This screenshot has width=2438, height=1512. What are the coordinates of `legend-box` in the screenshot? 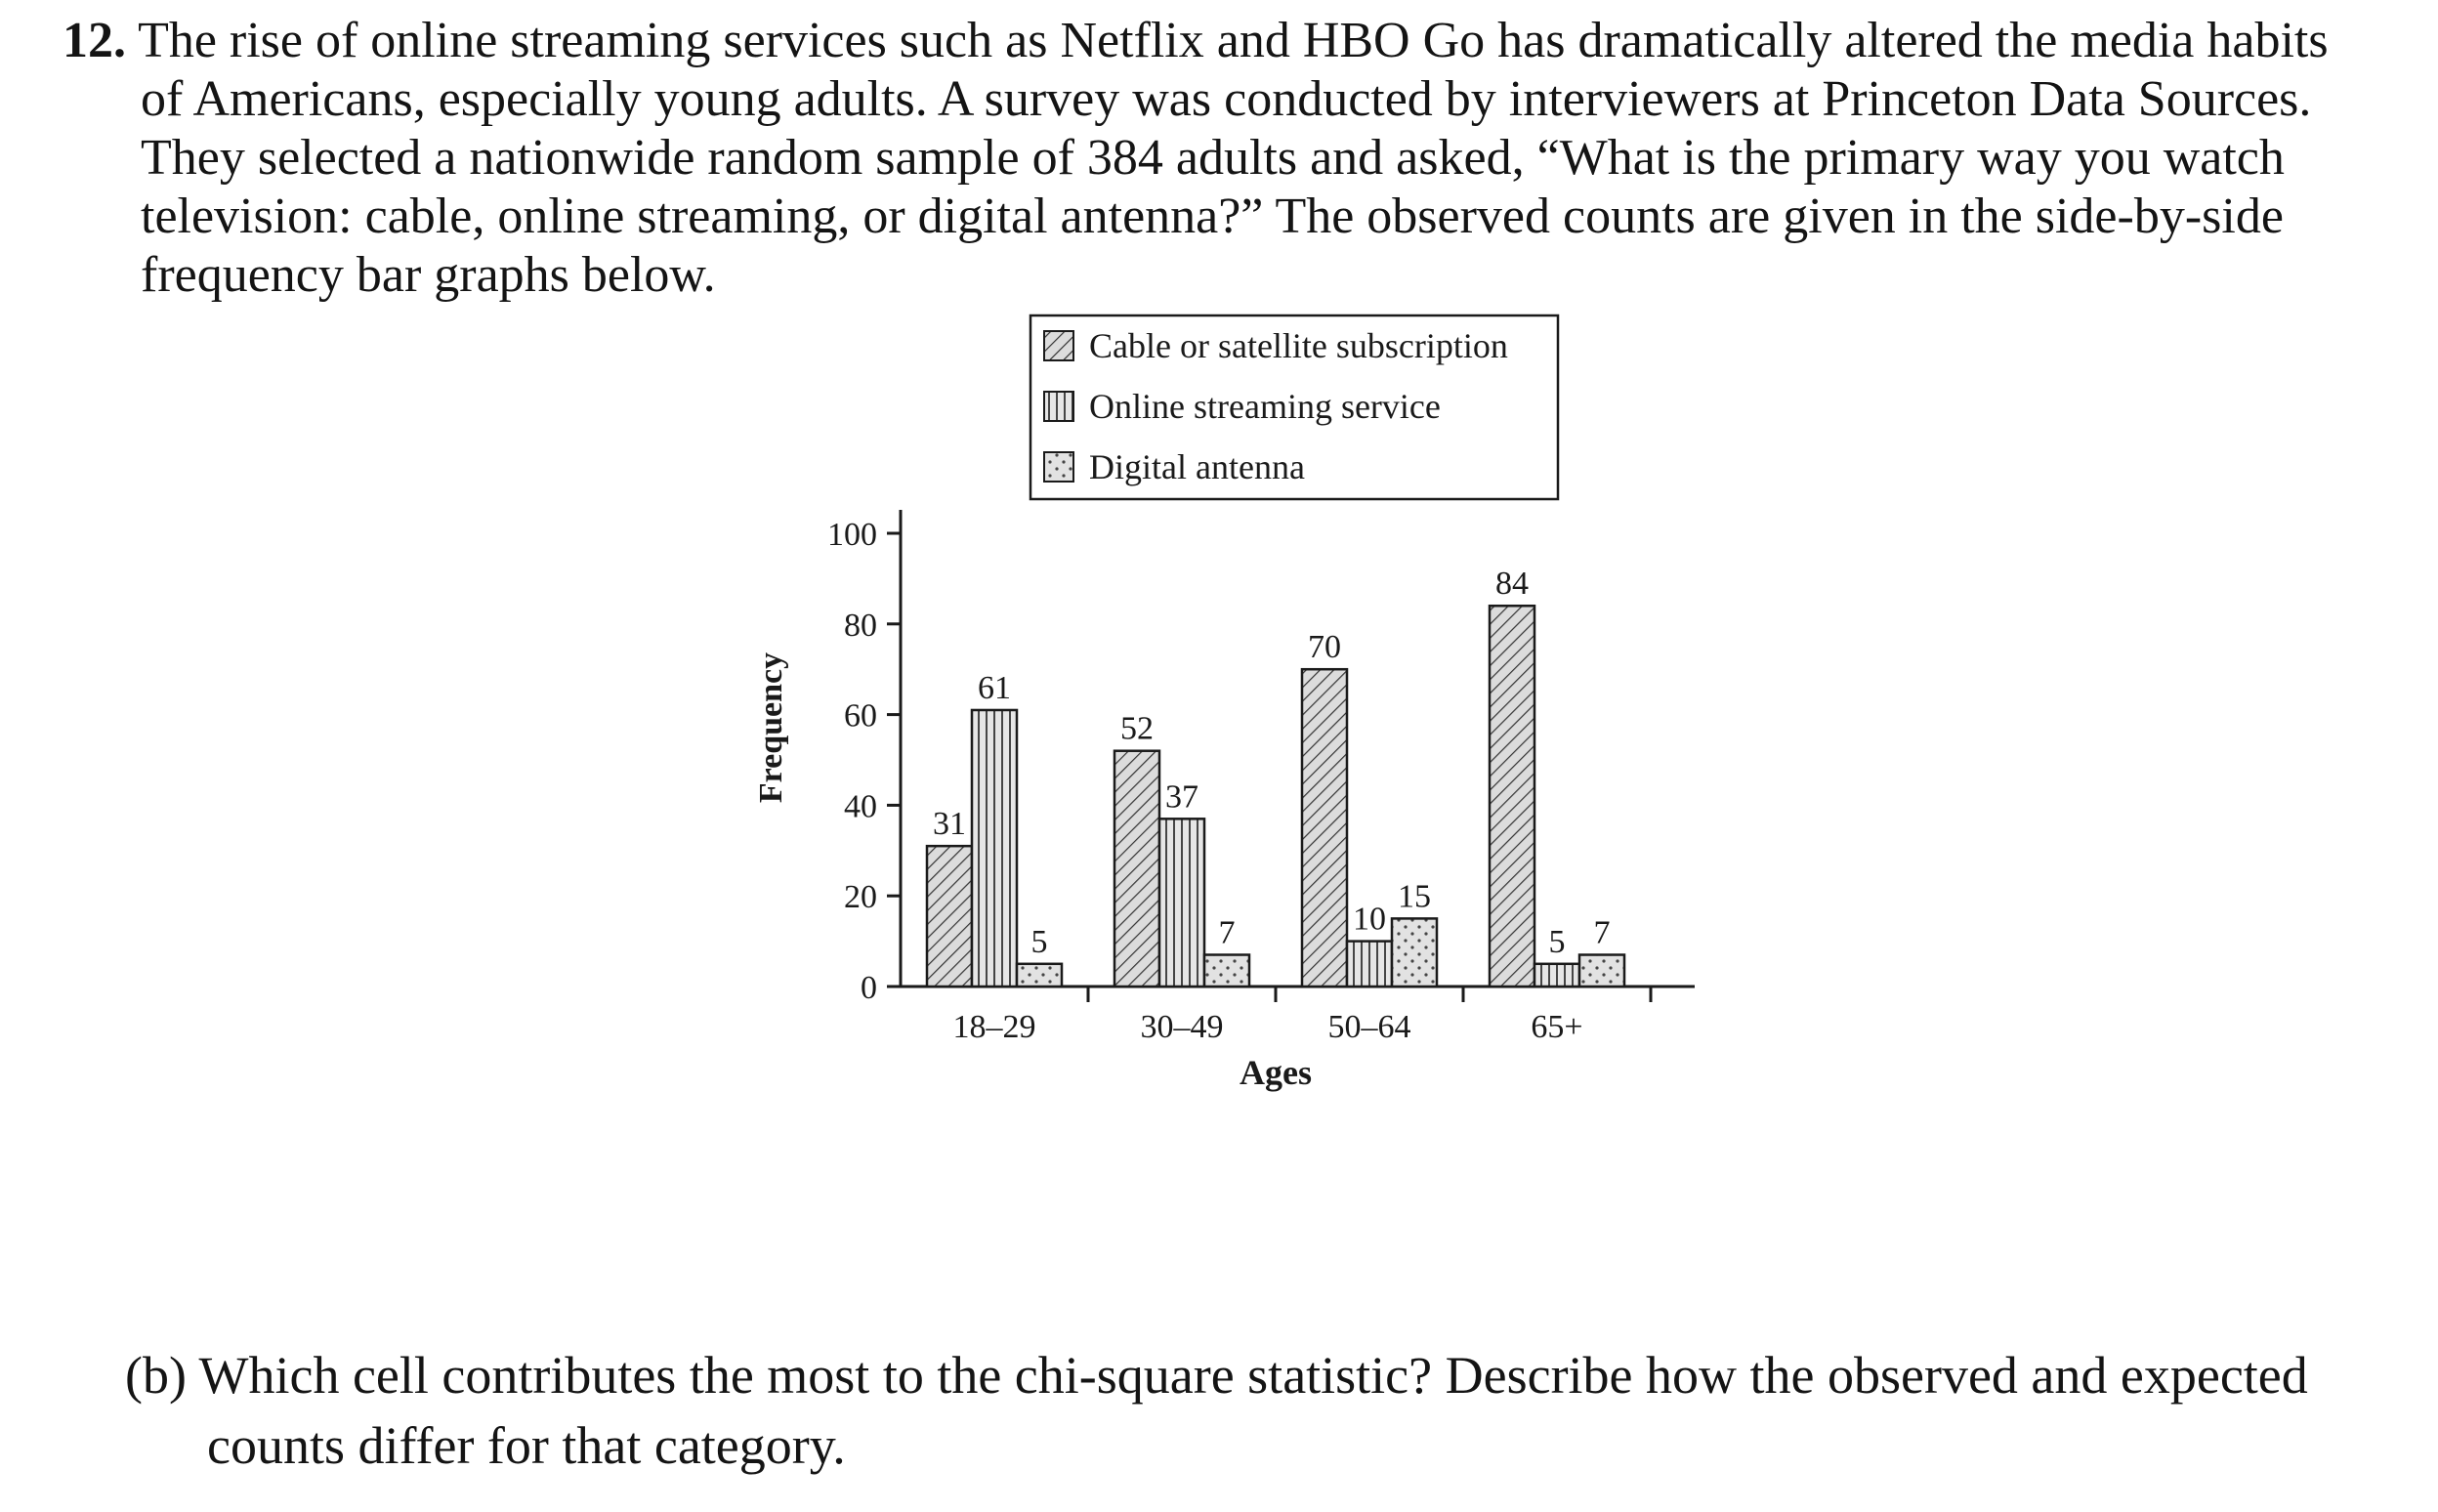 It's located at (1294, 407).